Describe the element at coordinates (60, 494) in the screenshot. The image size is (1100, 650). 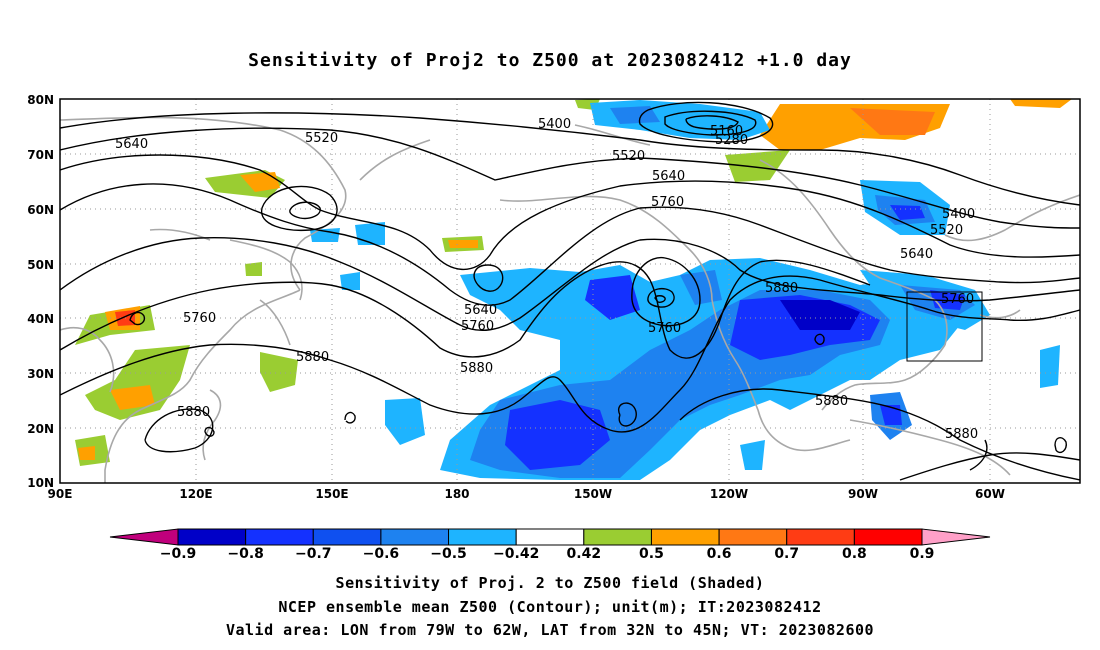
I see `lon-label: 90E` at that location.